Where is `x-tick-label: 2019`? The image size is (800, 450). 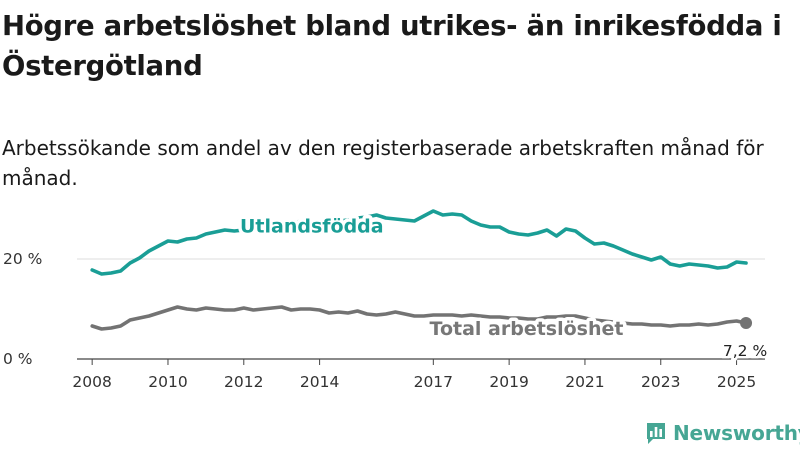 x-tick-label: 2019 is located at coordinates (508, 382).